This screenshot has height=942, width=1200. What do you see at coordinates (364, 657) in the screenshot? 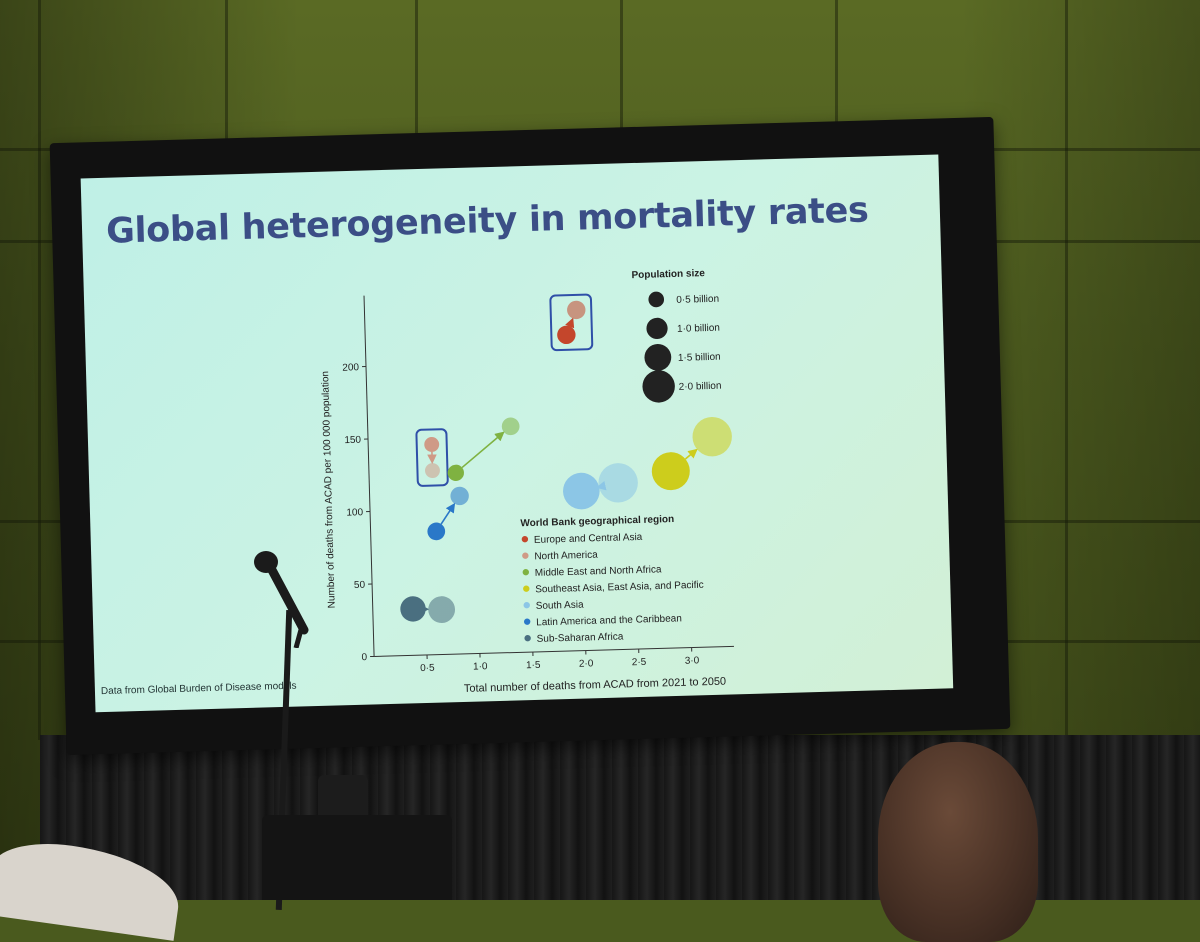
I see `y-tick-label: 0` at bounding box center [364, 657].